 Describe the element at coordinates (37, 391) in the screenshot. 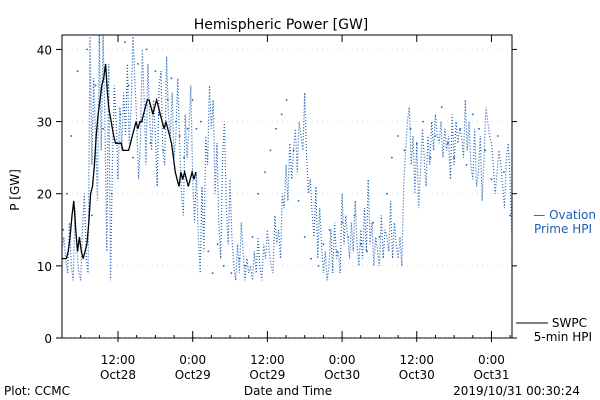

I see `plot-credit: Plot: CCMC` at that location.